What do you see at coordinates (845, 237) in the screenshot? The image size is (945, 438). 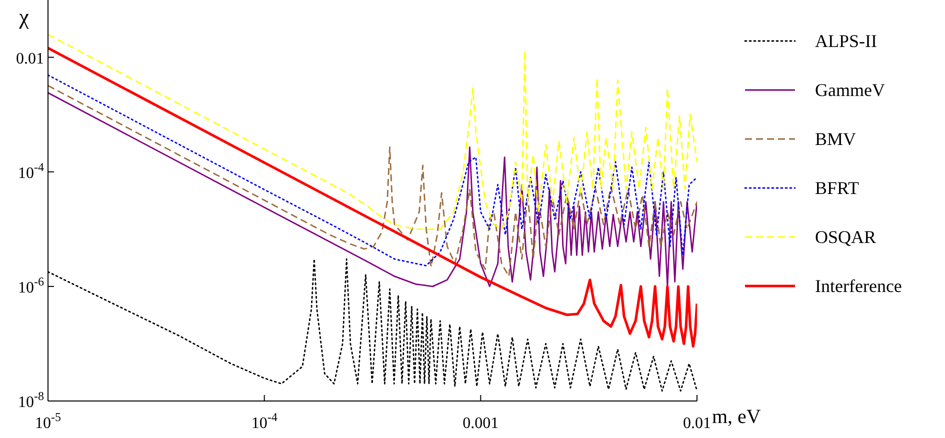 I see `legend-label: OSQAR` at bounding box center [845, 237].